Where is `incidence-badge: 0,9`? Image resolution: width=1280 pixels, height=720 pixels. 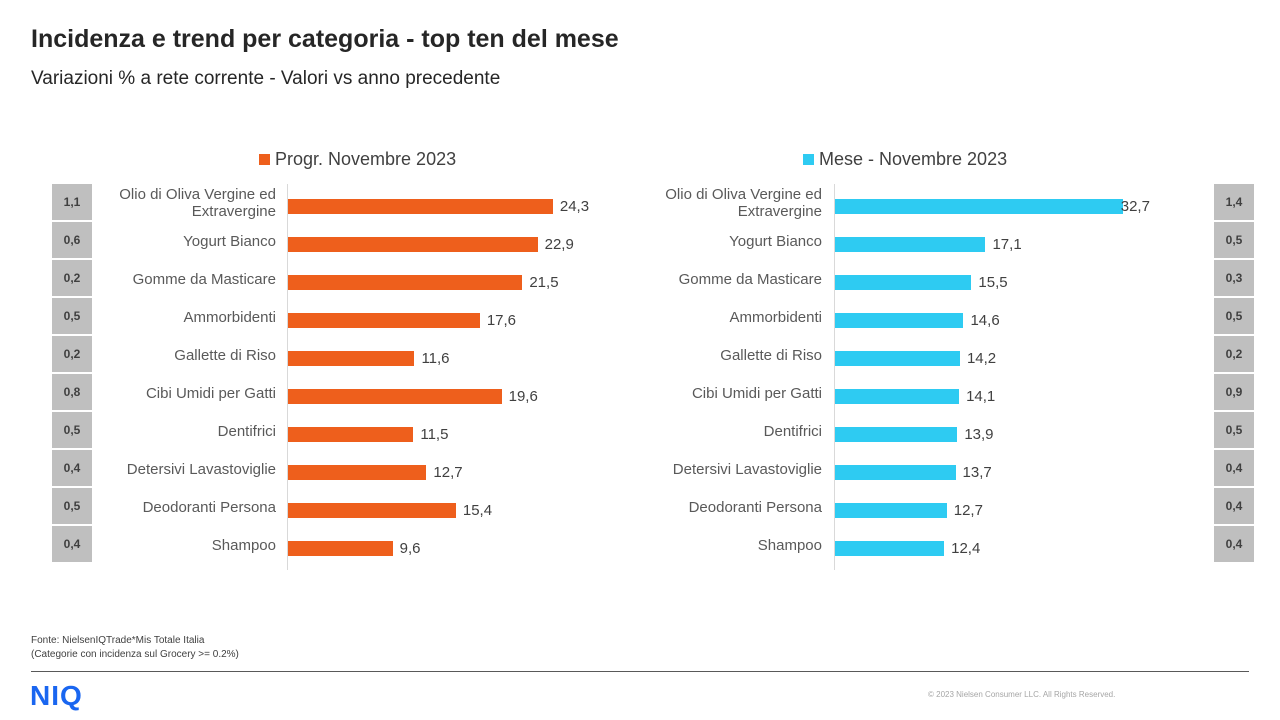
incidence-badge: 0,9 is located at coordinates (1234, 392).